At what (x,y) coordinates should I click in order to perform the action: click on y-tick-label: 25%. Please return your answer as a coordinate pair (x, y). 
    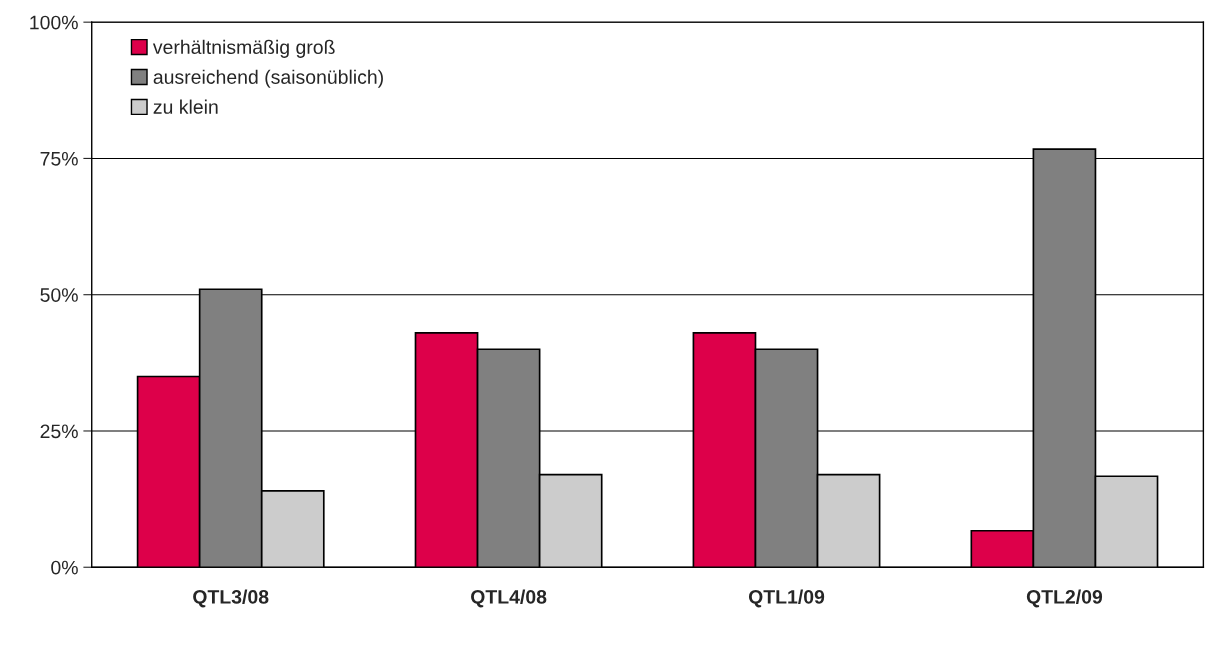
    Looking at the image, I should click on (59, 431).